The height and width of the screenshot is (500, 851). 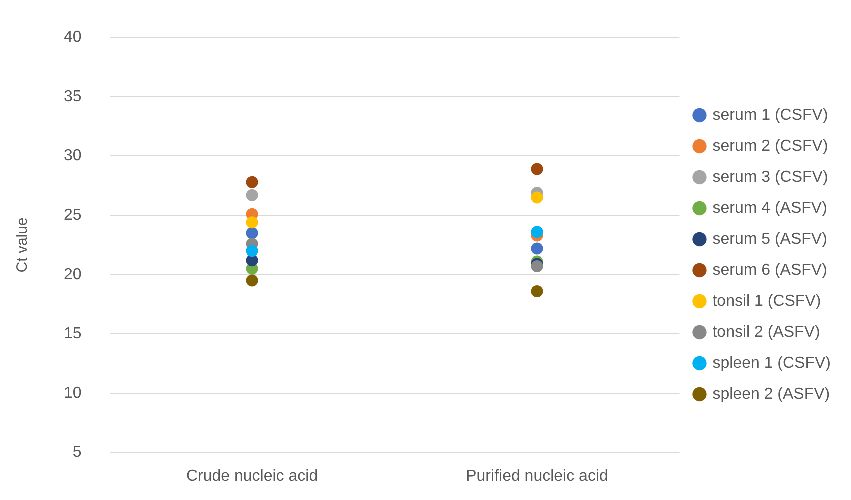 What do you see at coordinates (23, 245) in the screenshot?
I see `y-axis-title: Ct value` at bounding box center [23, 245].